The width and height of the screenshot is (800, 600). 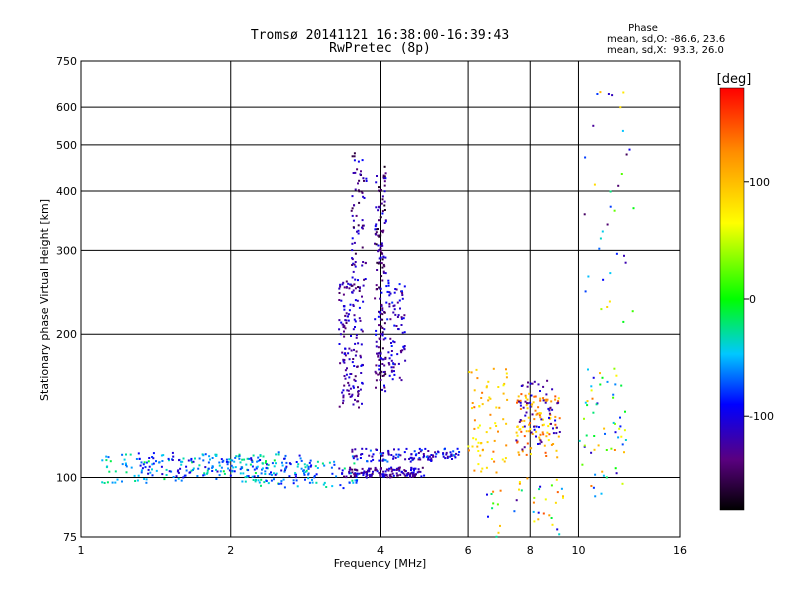 I want to click on stats-line-x: mean, sd,X: 93.3, 26.0, so click(x=665, y=50).